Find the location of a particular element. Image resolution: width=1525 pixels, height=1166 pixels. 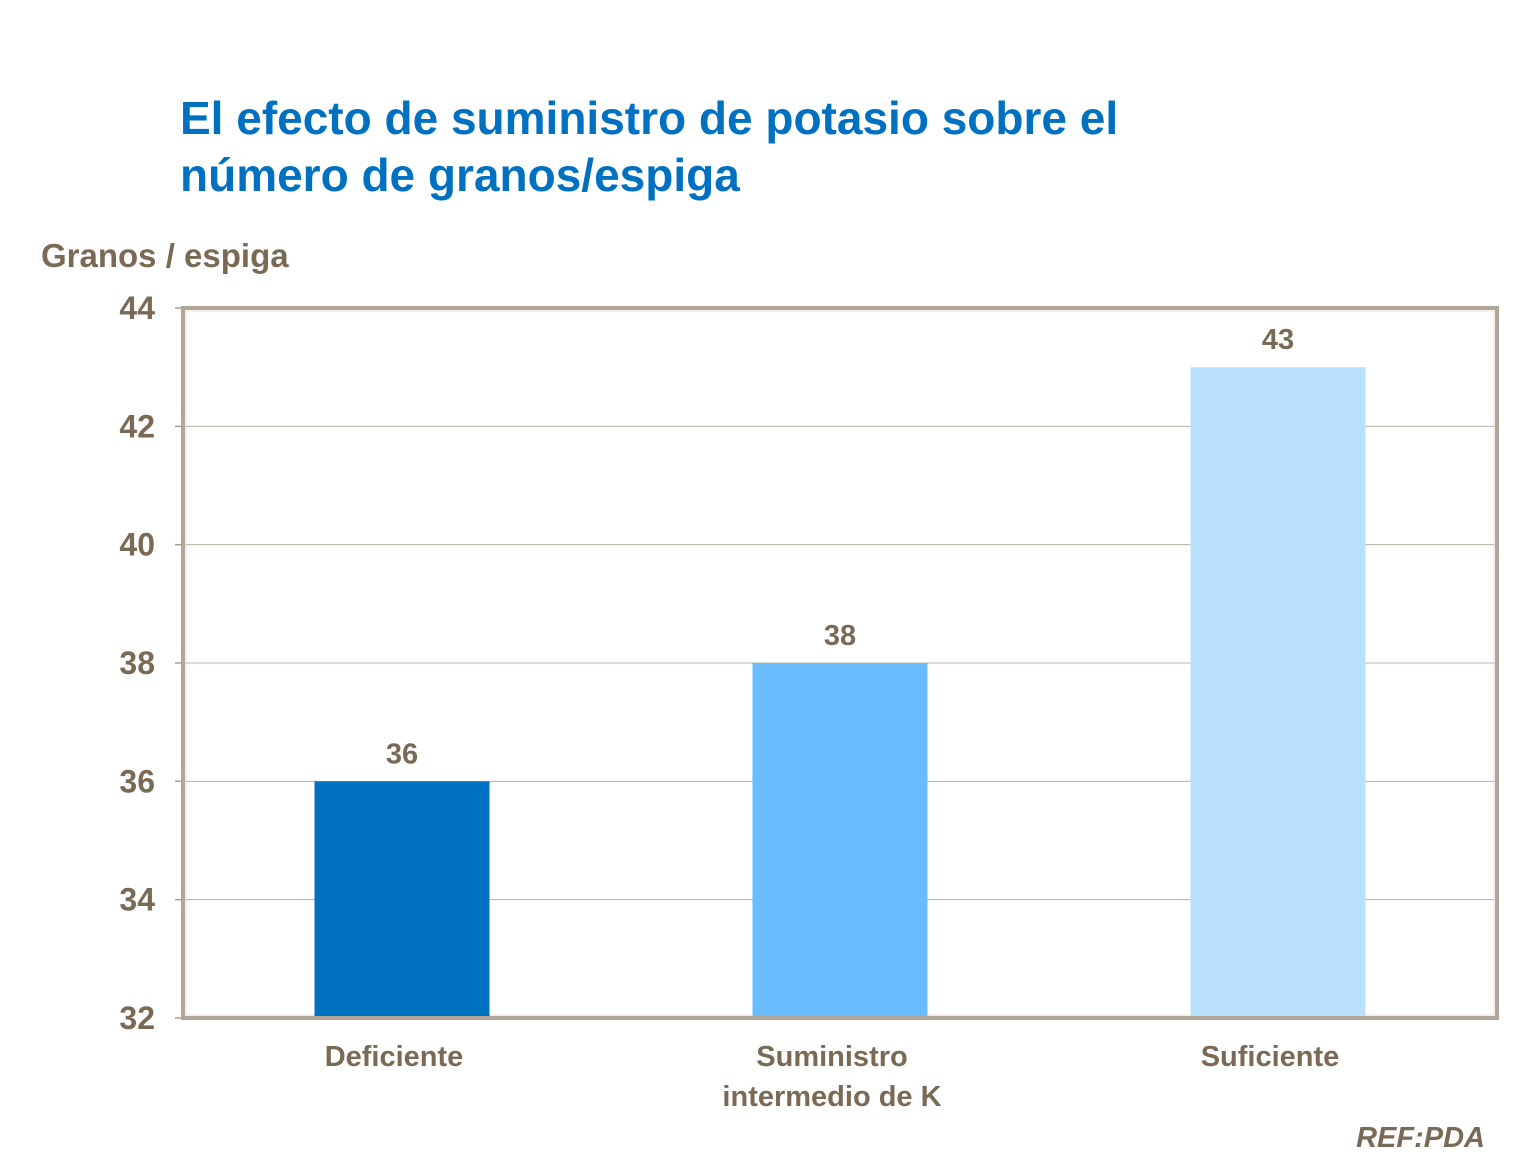

x-category-label: Deficiente is located at coordinates (394, 1057).